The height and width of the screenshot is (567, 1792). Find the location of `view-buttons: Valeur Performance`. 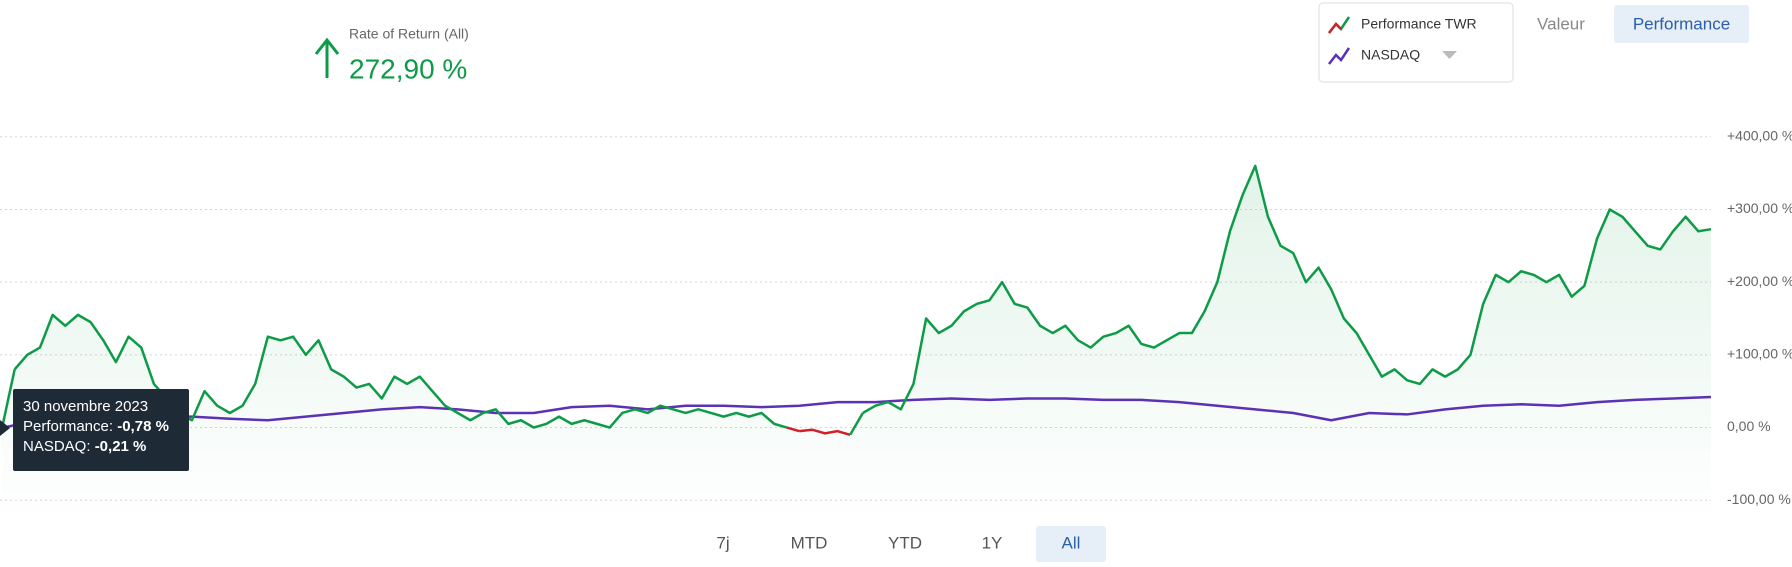

view-buttons: Valeur Performance is located at coordinates (1643, 24).